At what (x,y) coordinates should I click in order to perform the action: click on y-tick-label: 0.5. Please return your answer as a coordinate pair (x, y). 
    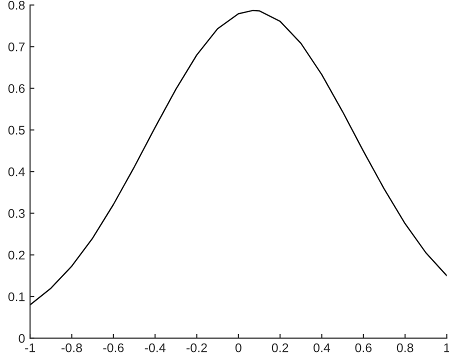
    Looking at the image, I should click on (16, 130).